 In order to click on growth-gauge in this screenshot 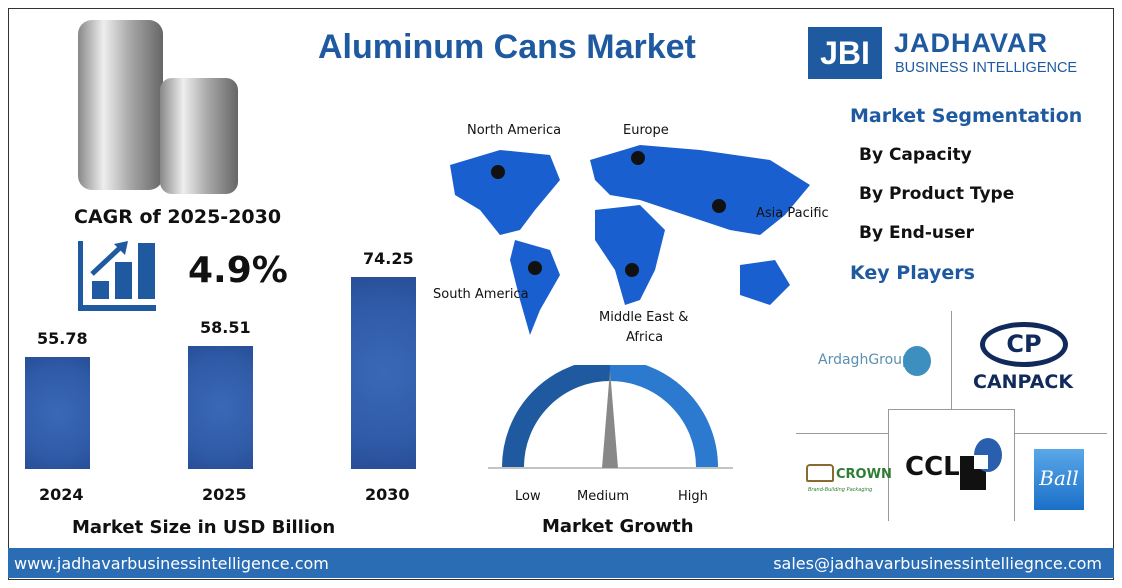, I will do `click(610, 417)`.